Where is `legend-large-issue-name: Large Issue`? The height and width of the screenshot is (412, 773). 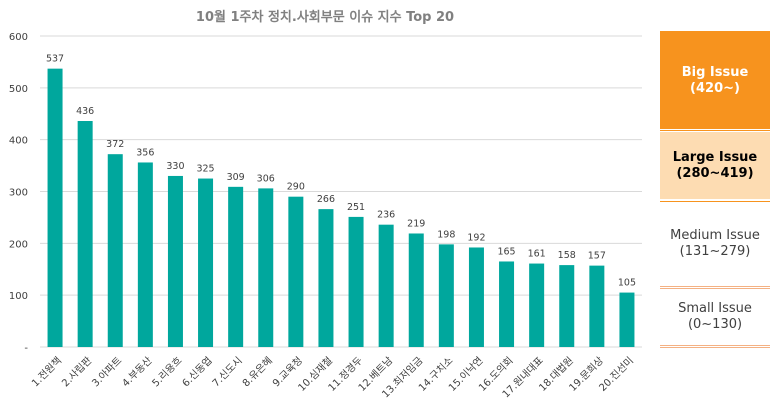 legend-large-issue-name: Large Issue is located at coordinates (715, 157).